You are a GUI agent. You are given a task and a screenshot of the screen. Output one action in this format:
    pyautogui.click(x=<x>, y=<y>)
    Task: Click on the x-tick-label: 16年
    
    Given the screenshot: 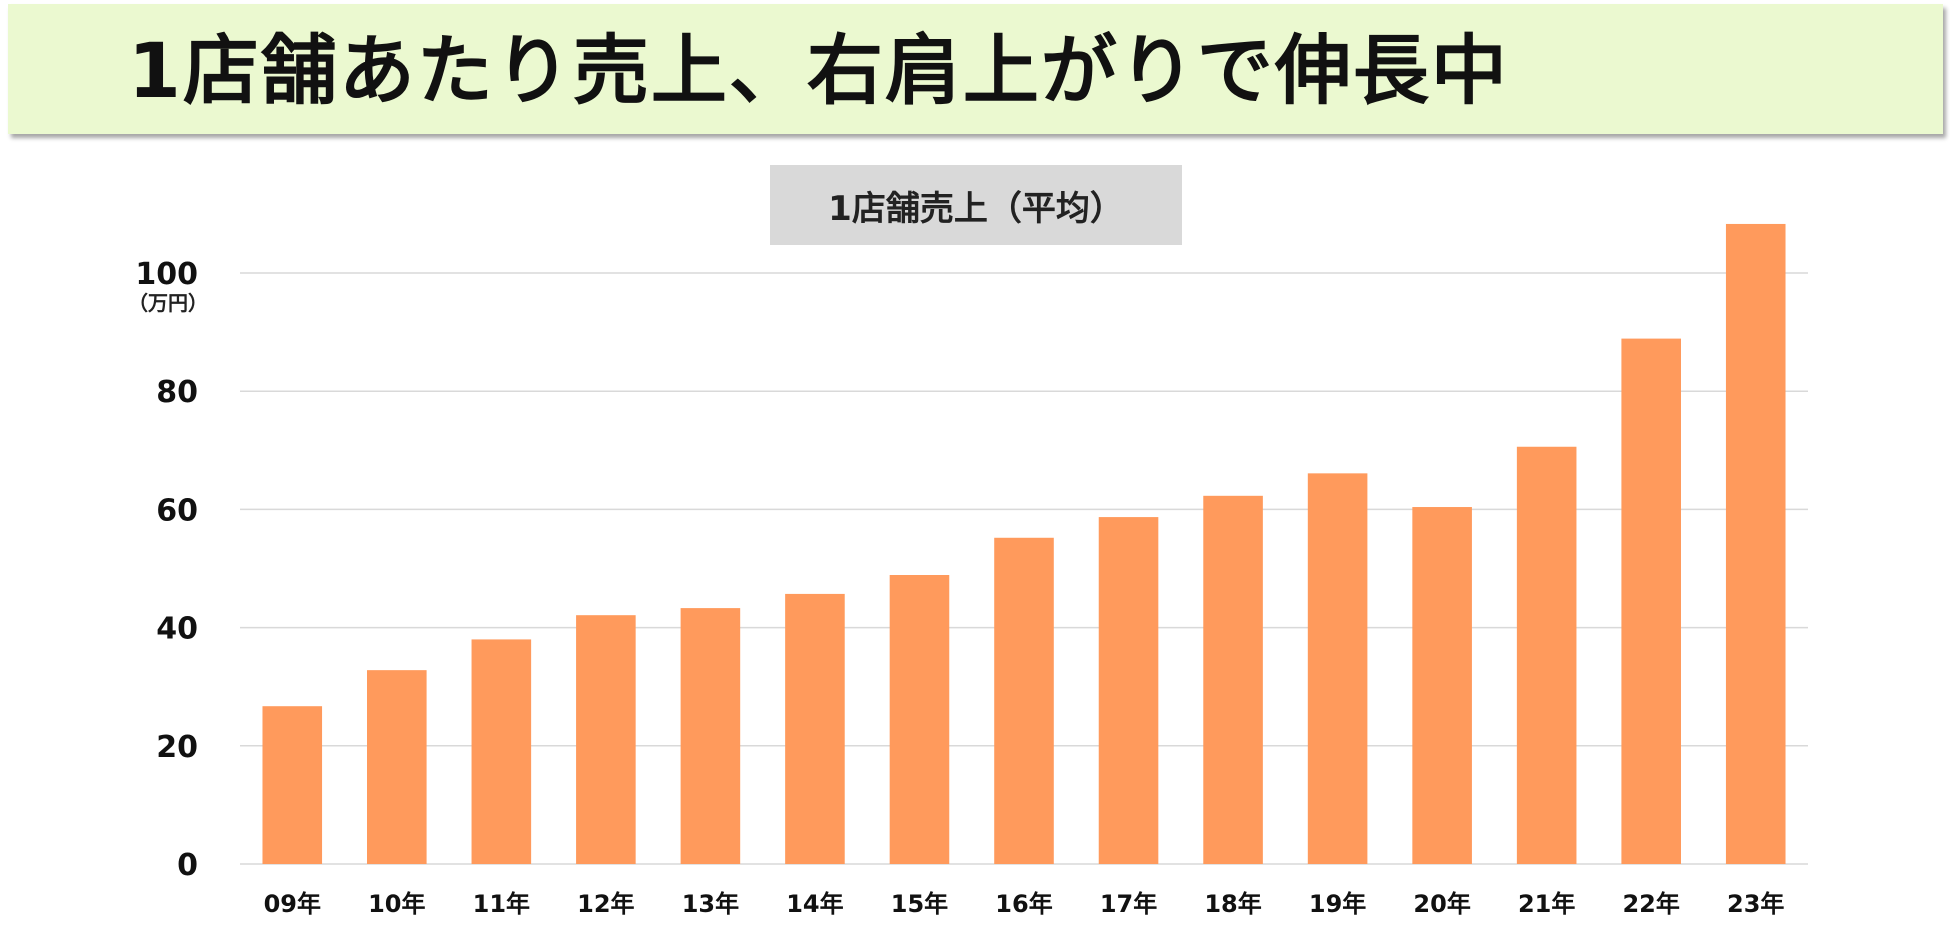 What is the action you would take?
    pyautogui.click(x=1023, y=904)
    